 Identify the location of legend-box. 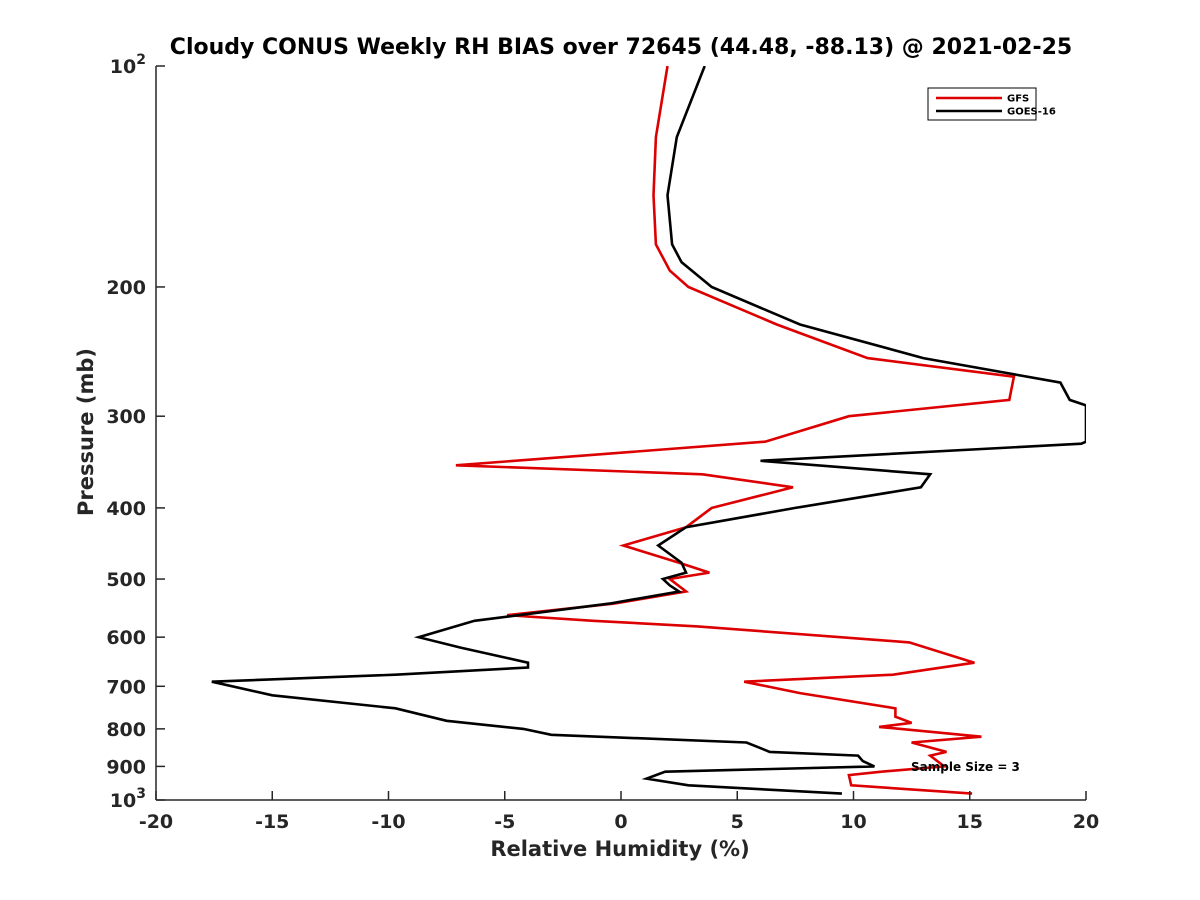
(982, 104).